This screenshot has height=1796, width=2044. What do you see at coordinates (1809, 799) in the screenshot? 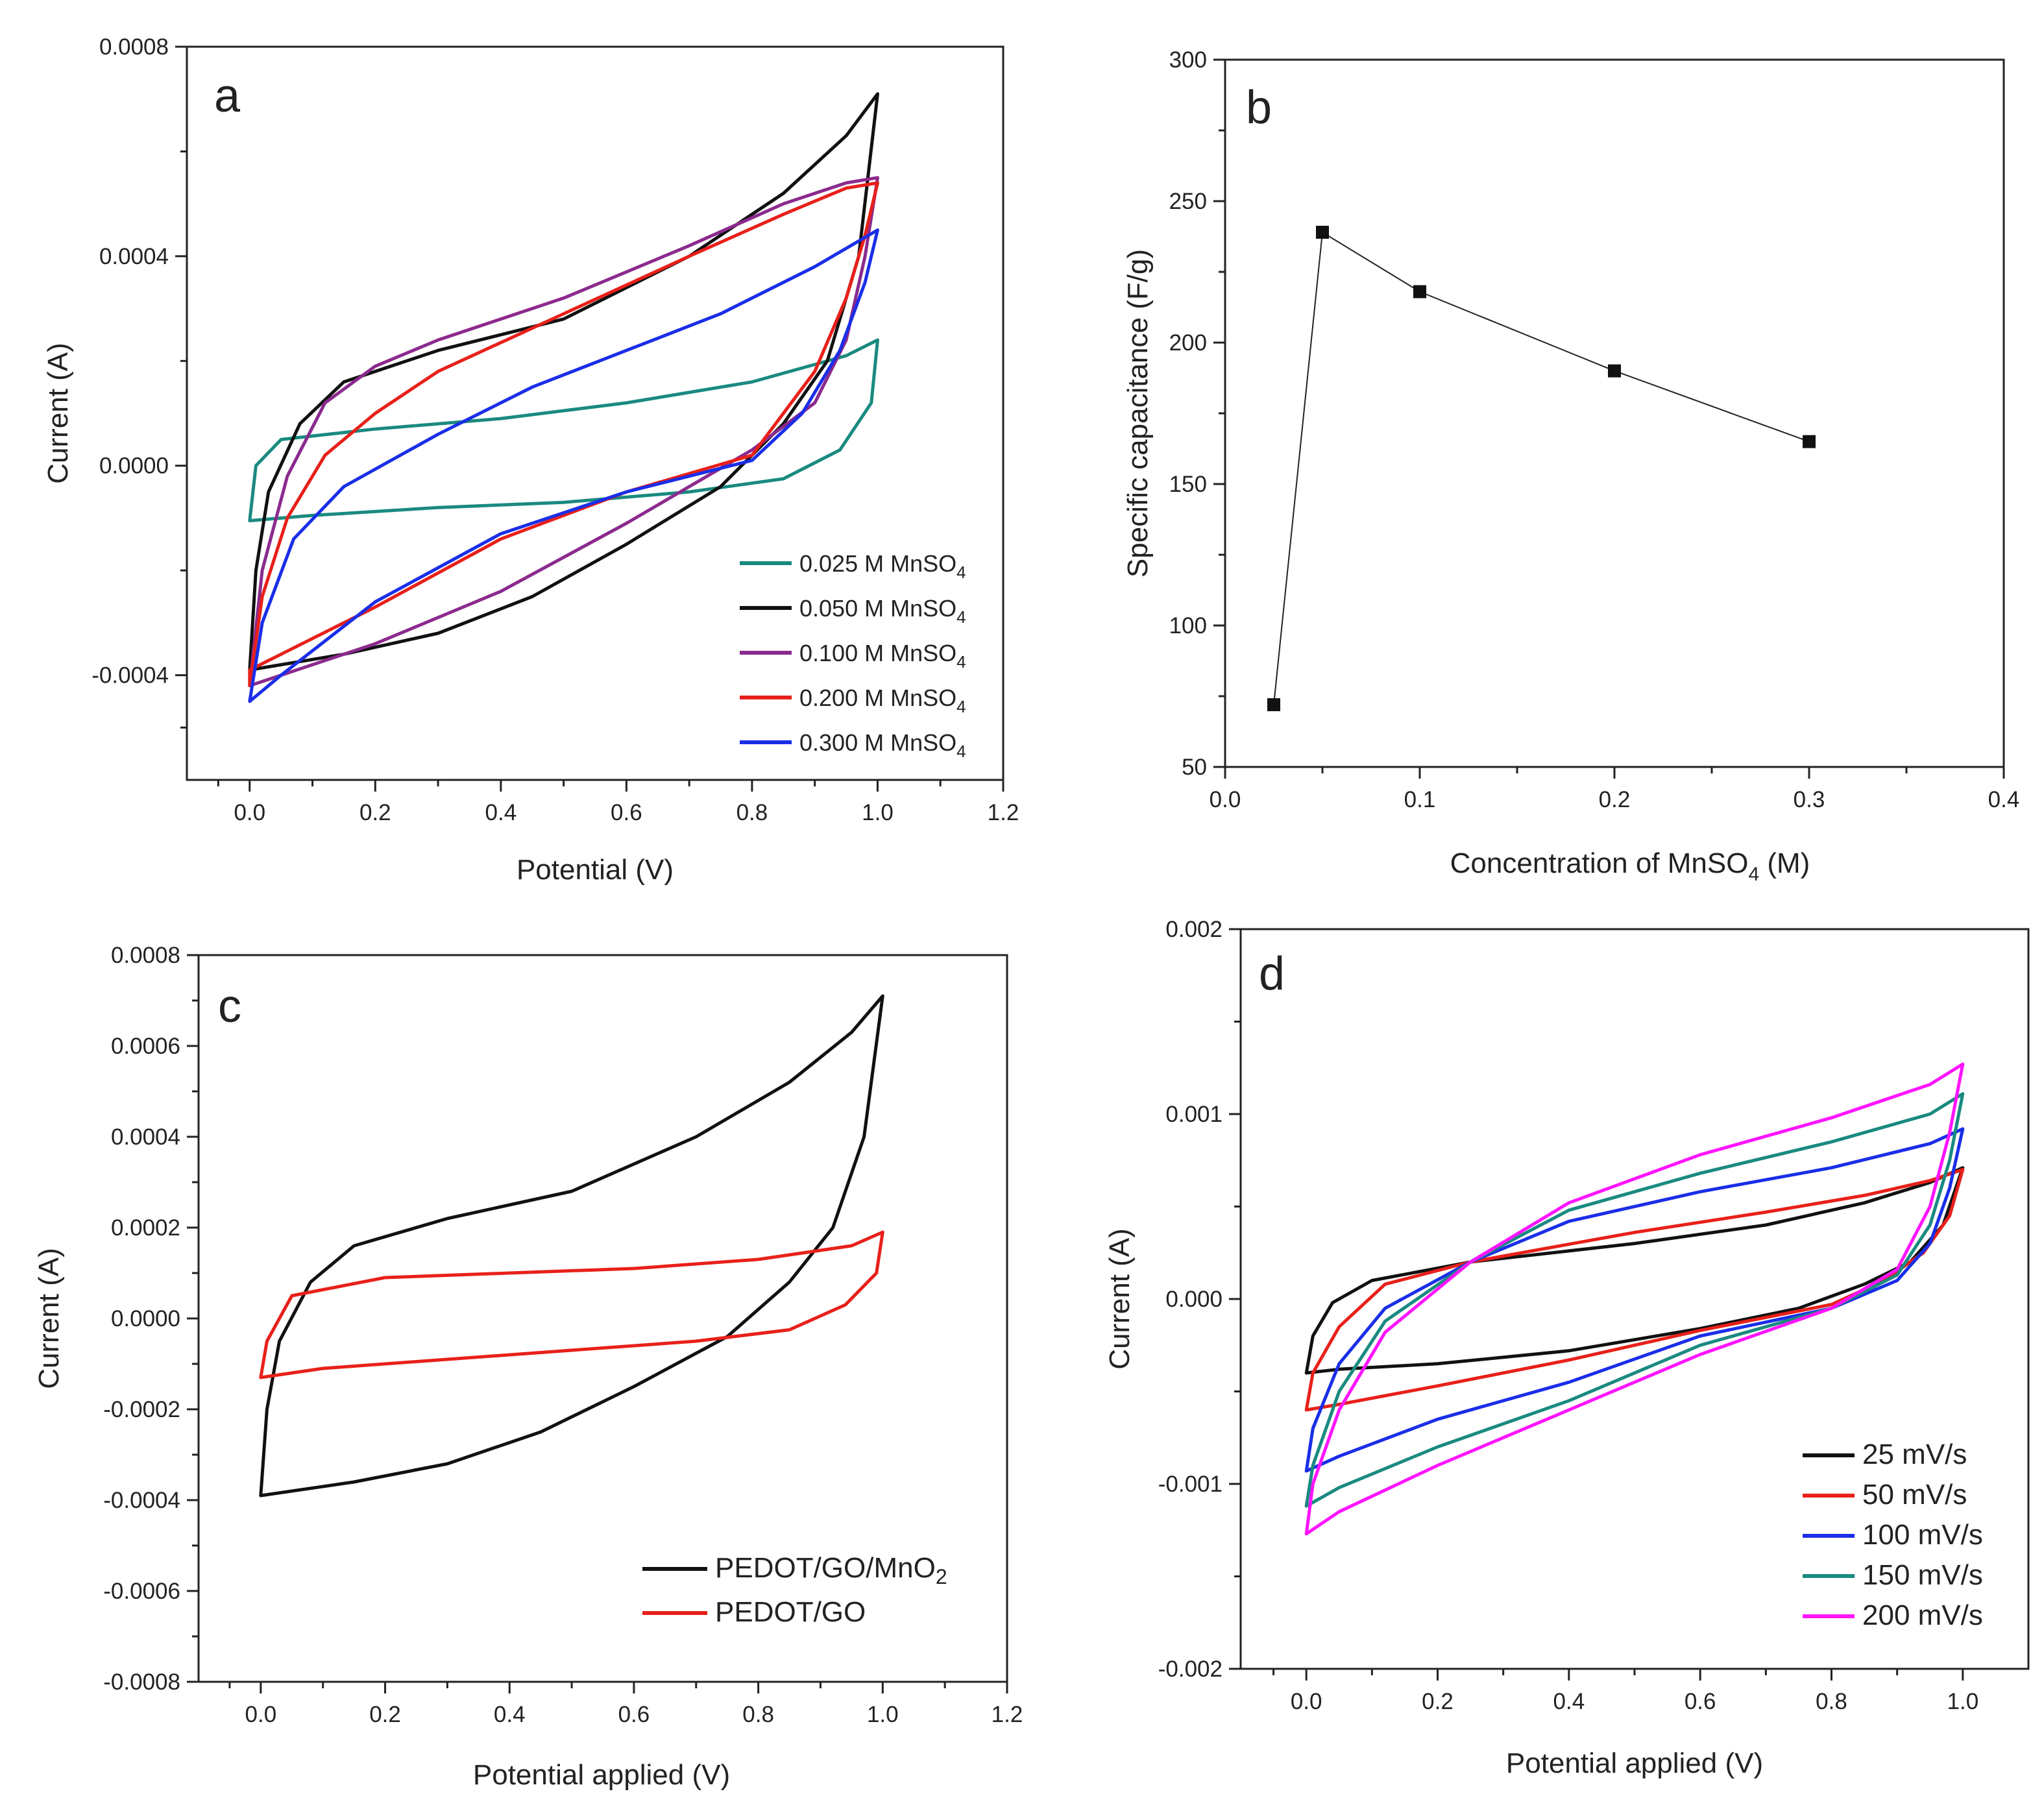
I see `panel-b-xtick-label: 0.3` at bounding box center [1809, 799].